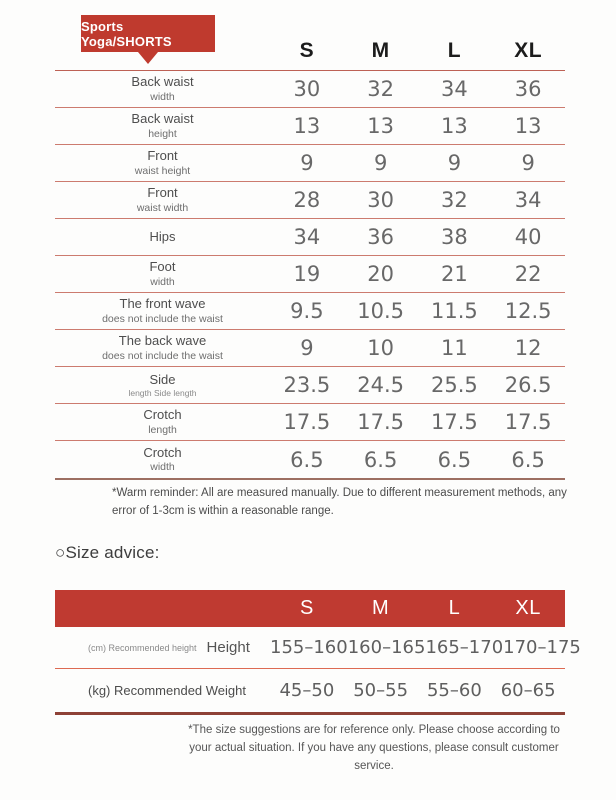 This screenshot has width=616, height=800. What do you see at coordinates (380, 89) in the screenshot?
I see `row-value-m: 32` at bounding box center [380, 89].